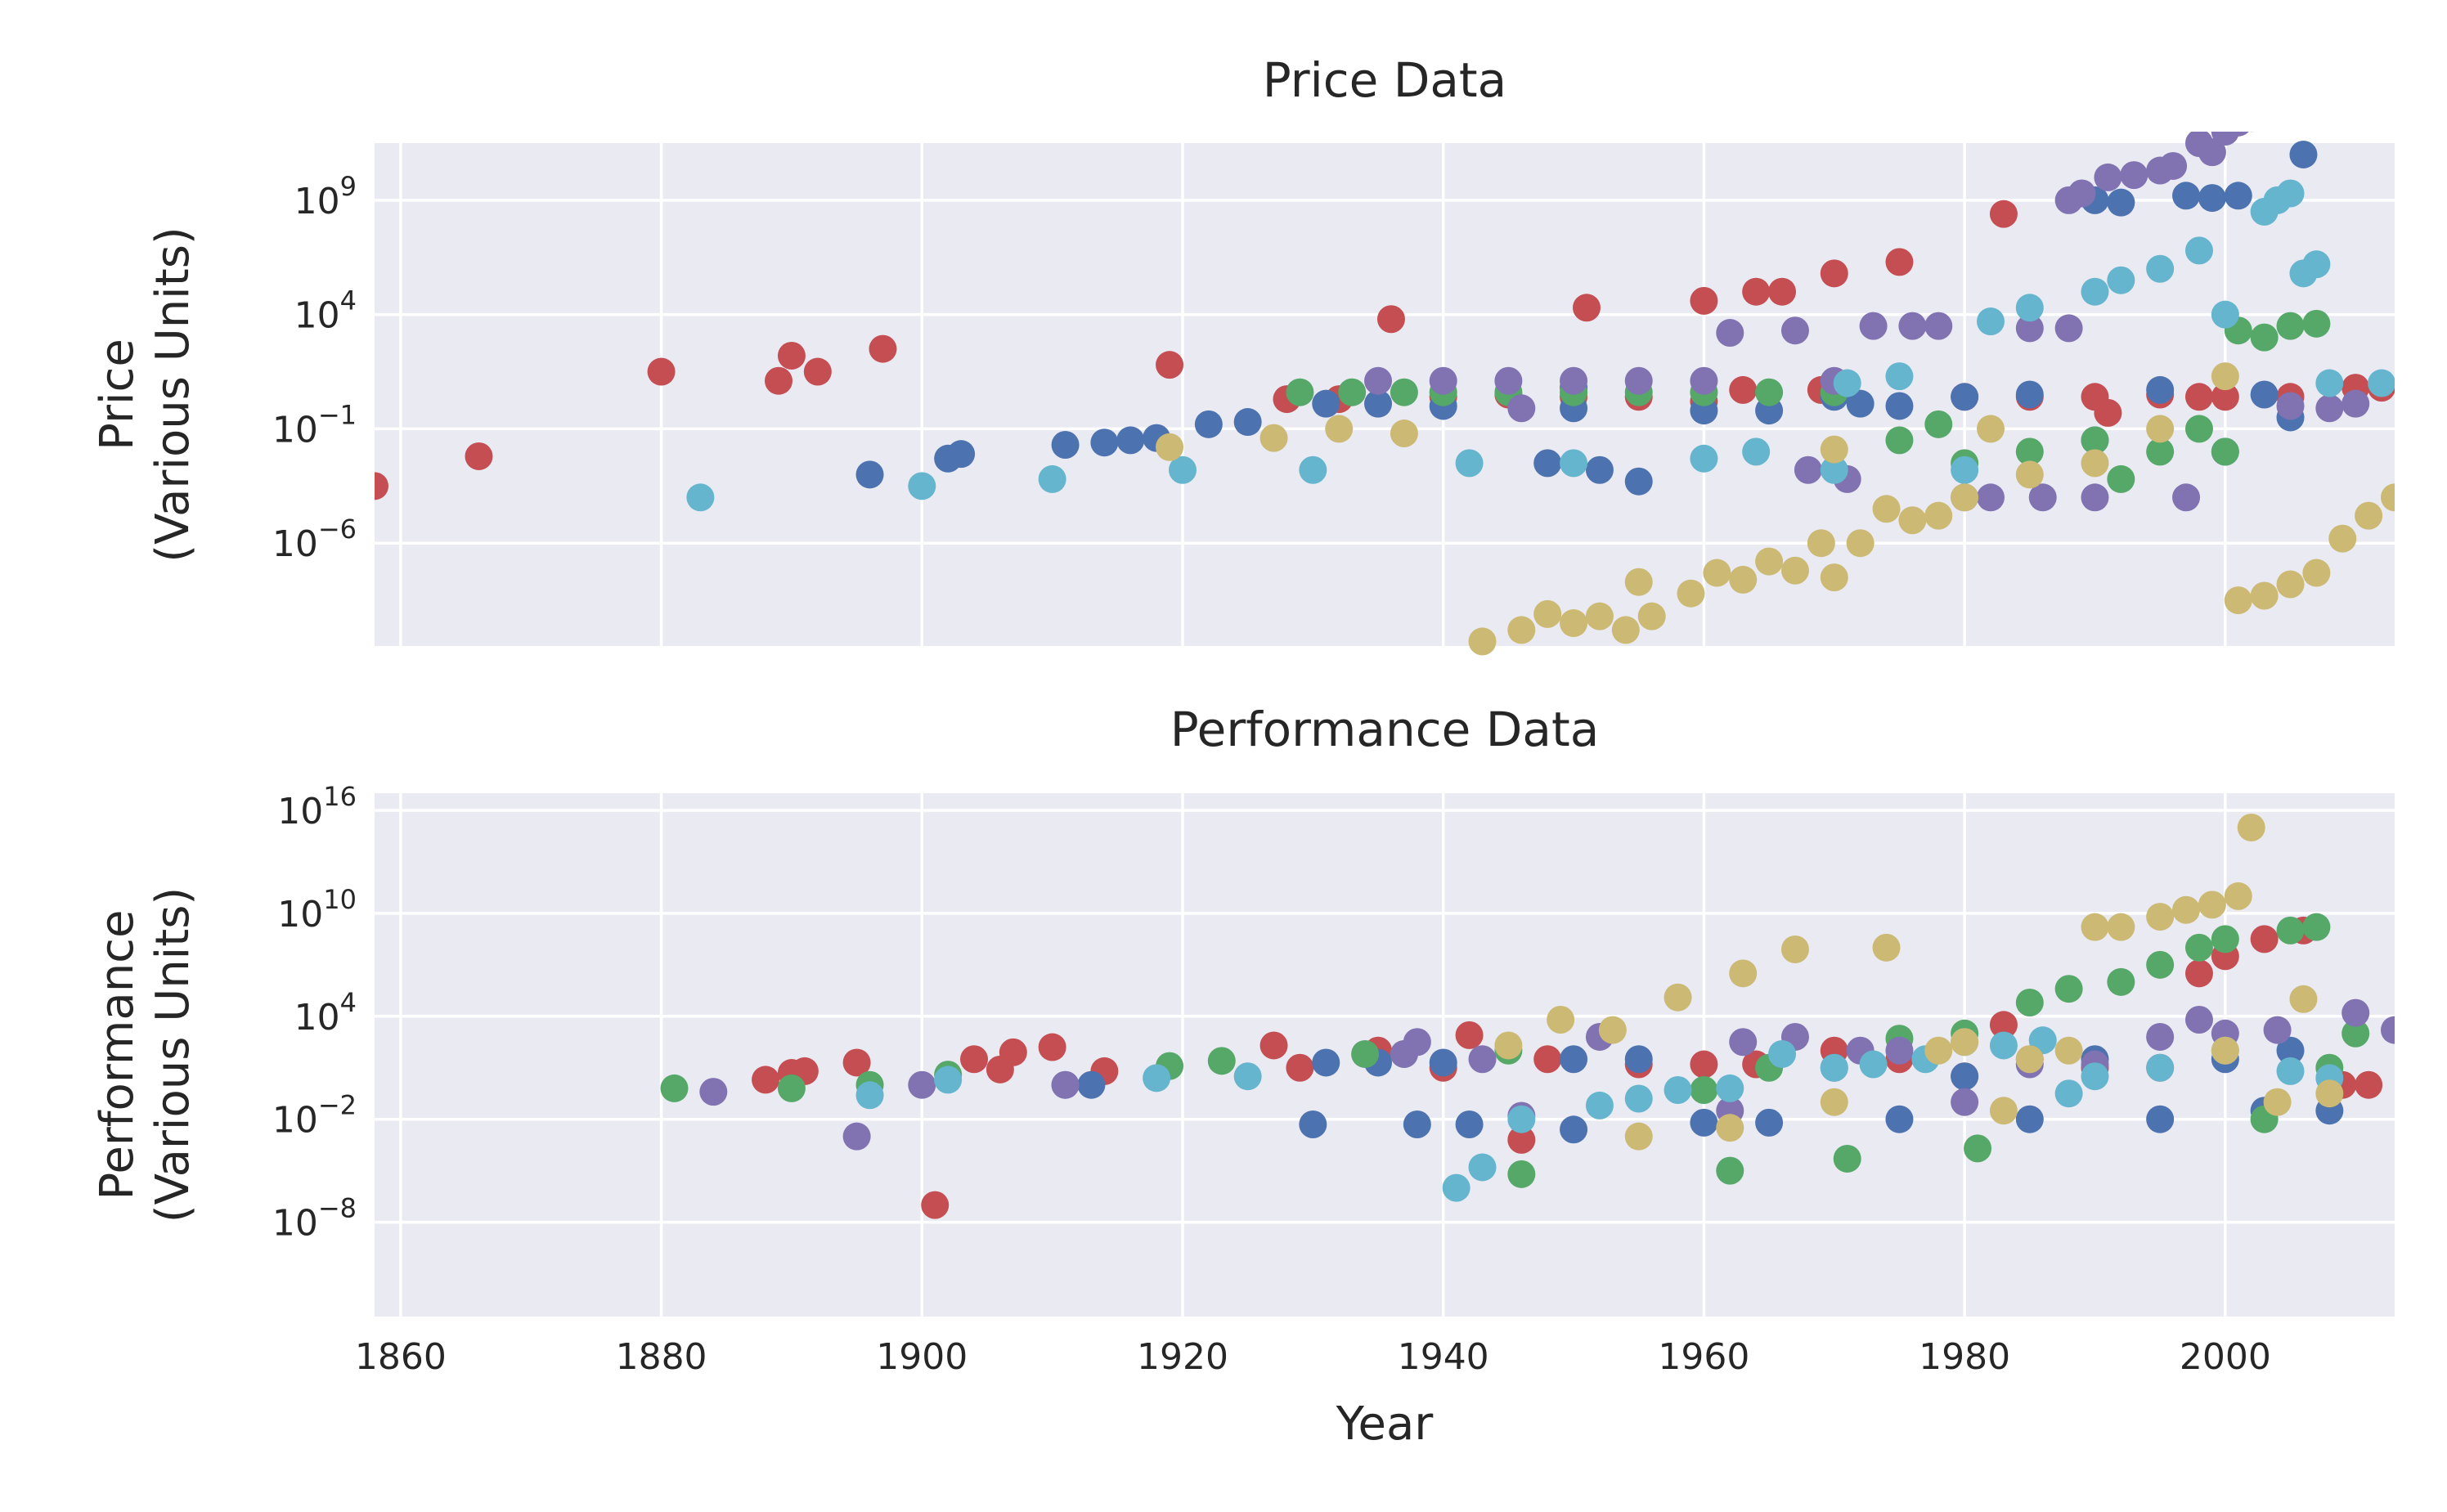 This screenshot has height=1512, width=2447. I want to click on x-tick-label: 1940, so click(1443, 1357).